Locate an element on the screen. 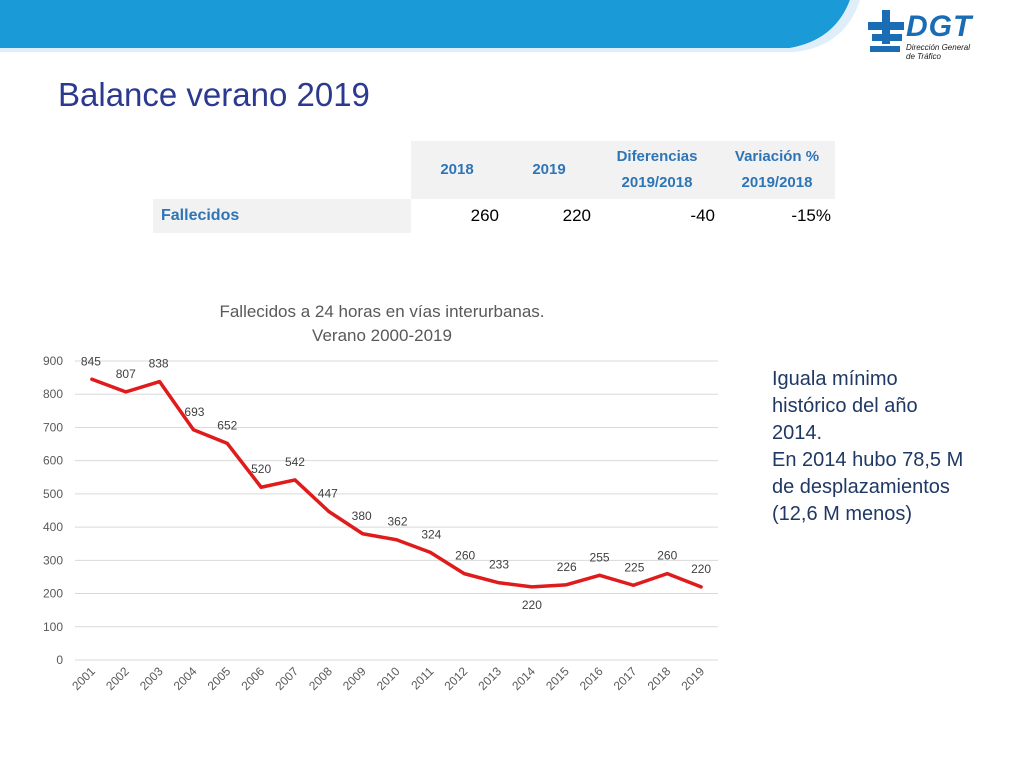 This screenshot has width=1024, height=768. y-tick-label: 600 is located at coordinates (53, 461).